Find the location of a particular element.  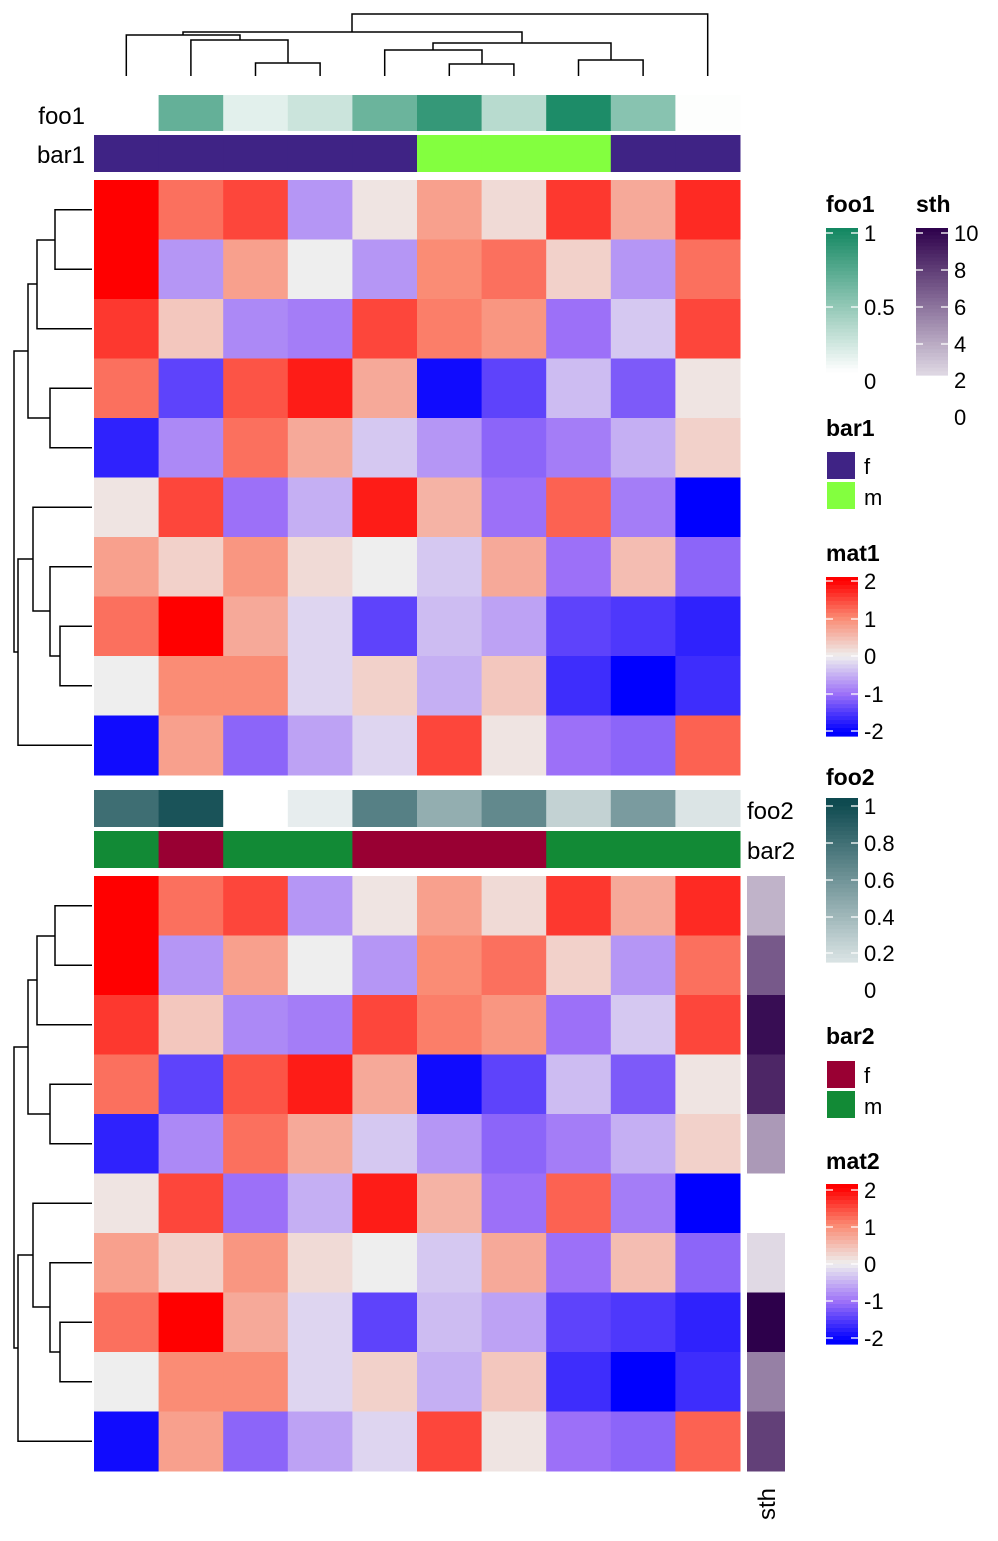

legend-bar2-swatch-f is located at coordinates (841, 1074).